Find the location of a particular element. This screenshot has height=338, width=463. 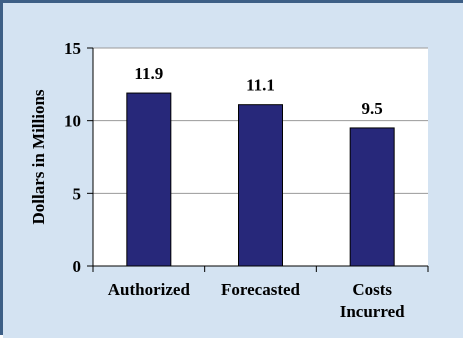

y-tick-label: 5 is located at coordinates (77, 193).